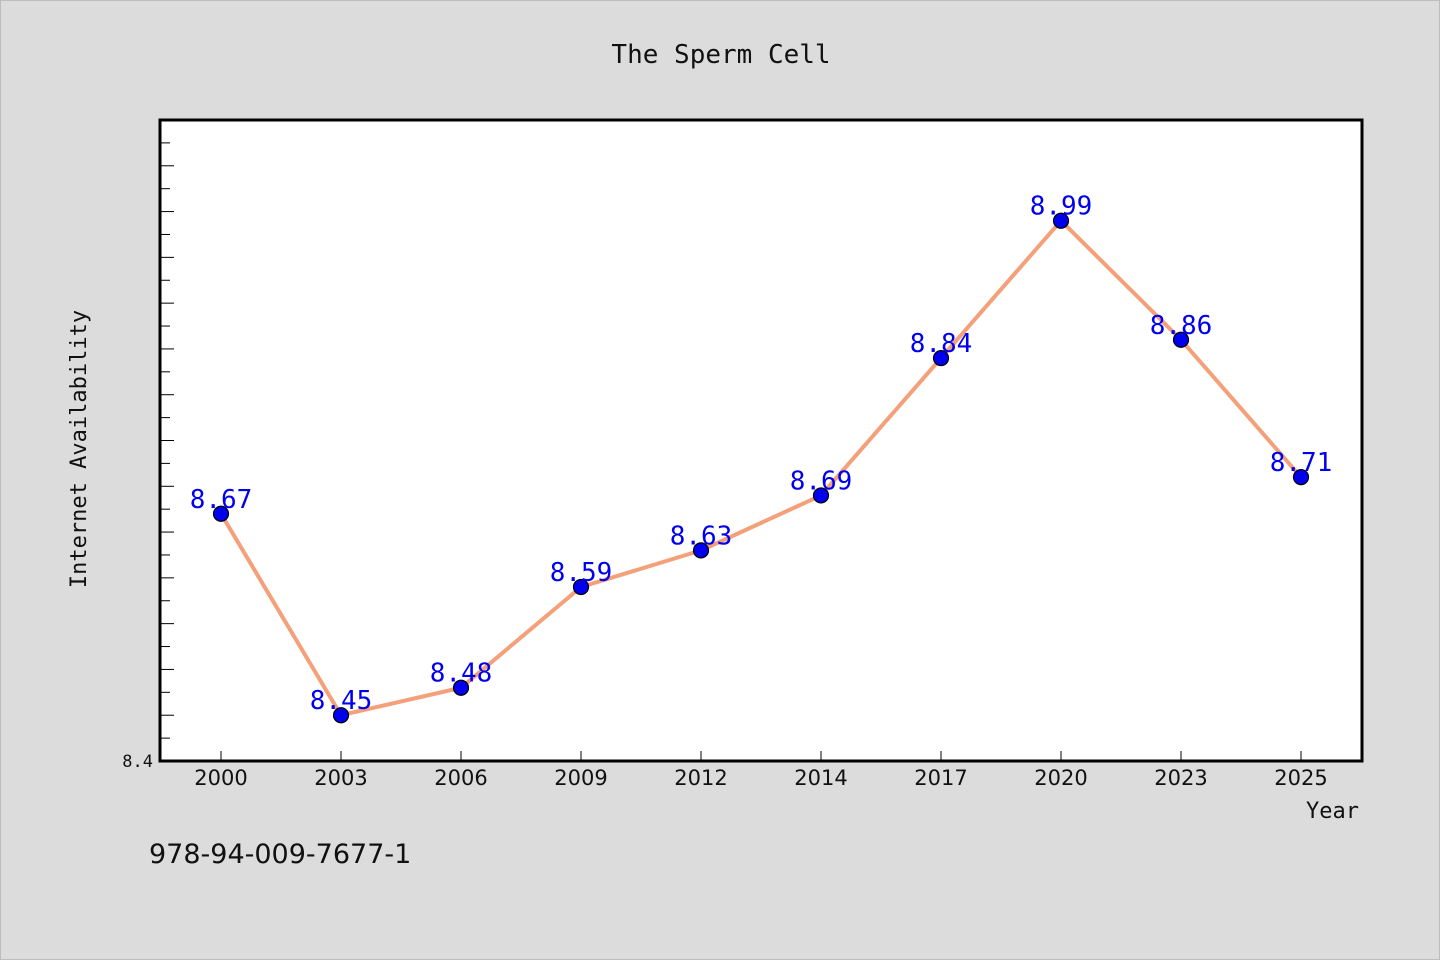  What do you see at coordinates (340, 778) in the screenshot?
I see `x-tick-label: 2003` at bounding box center [340, 778].